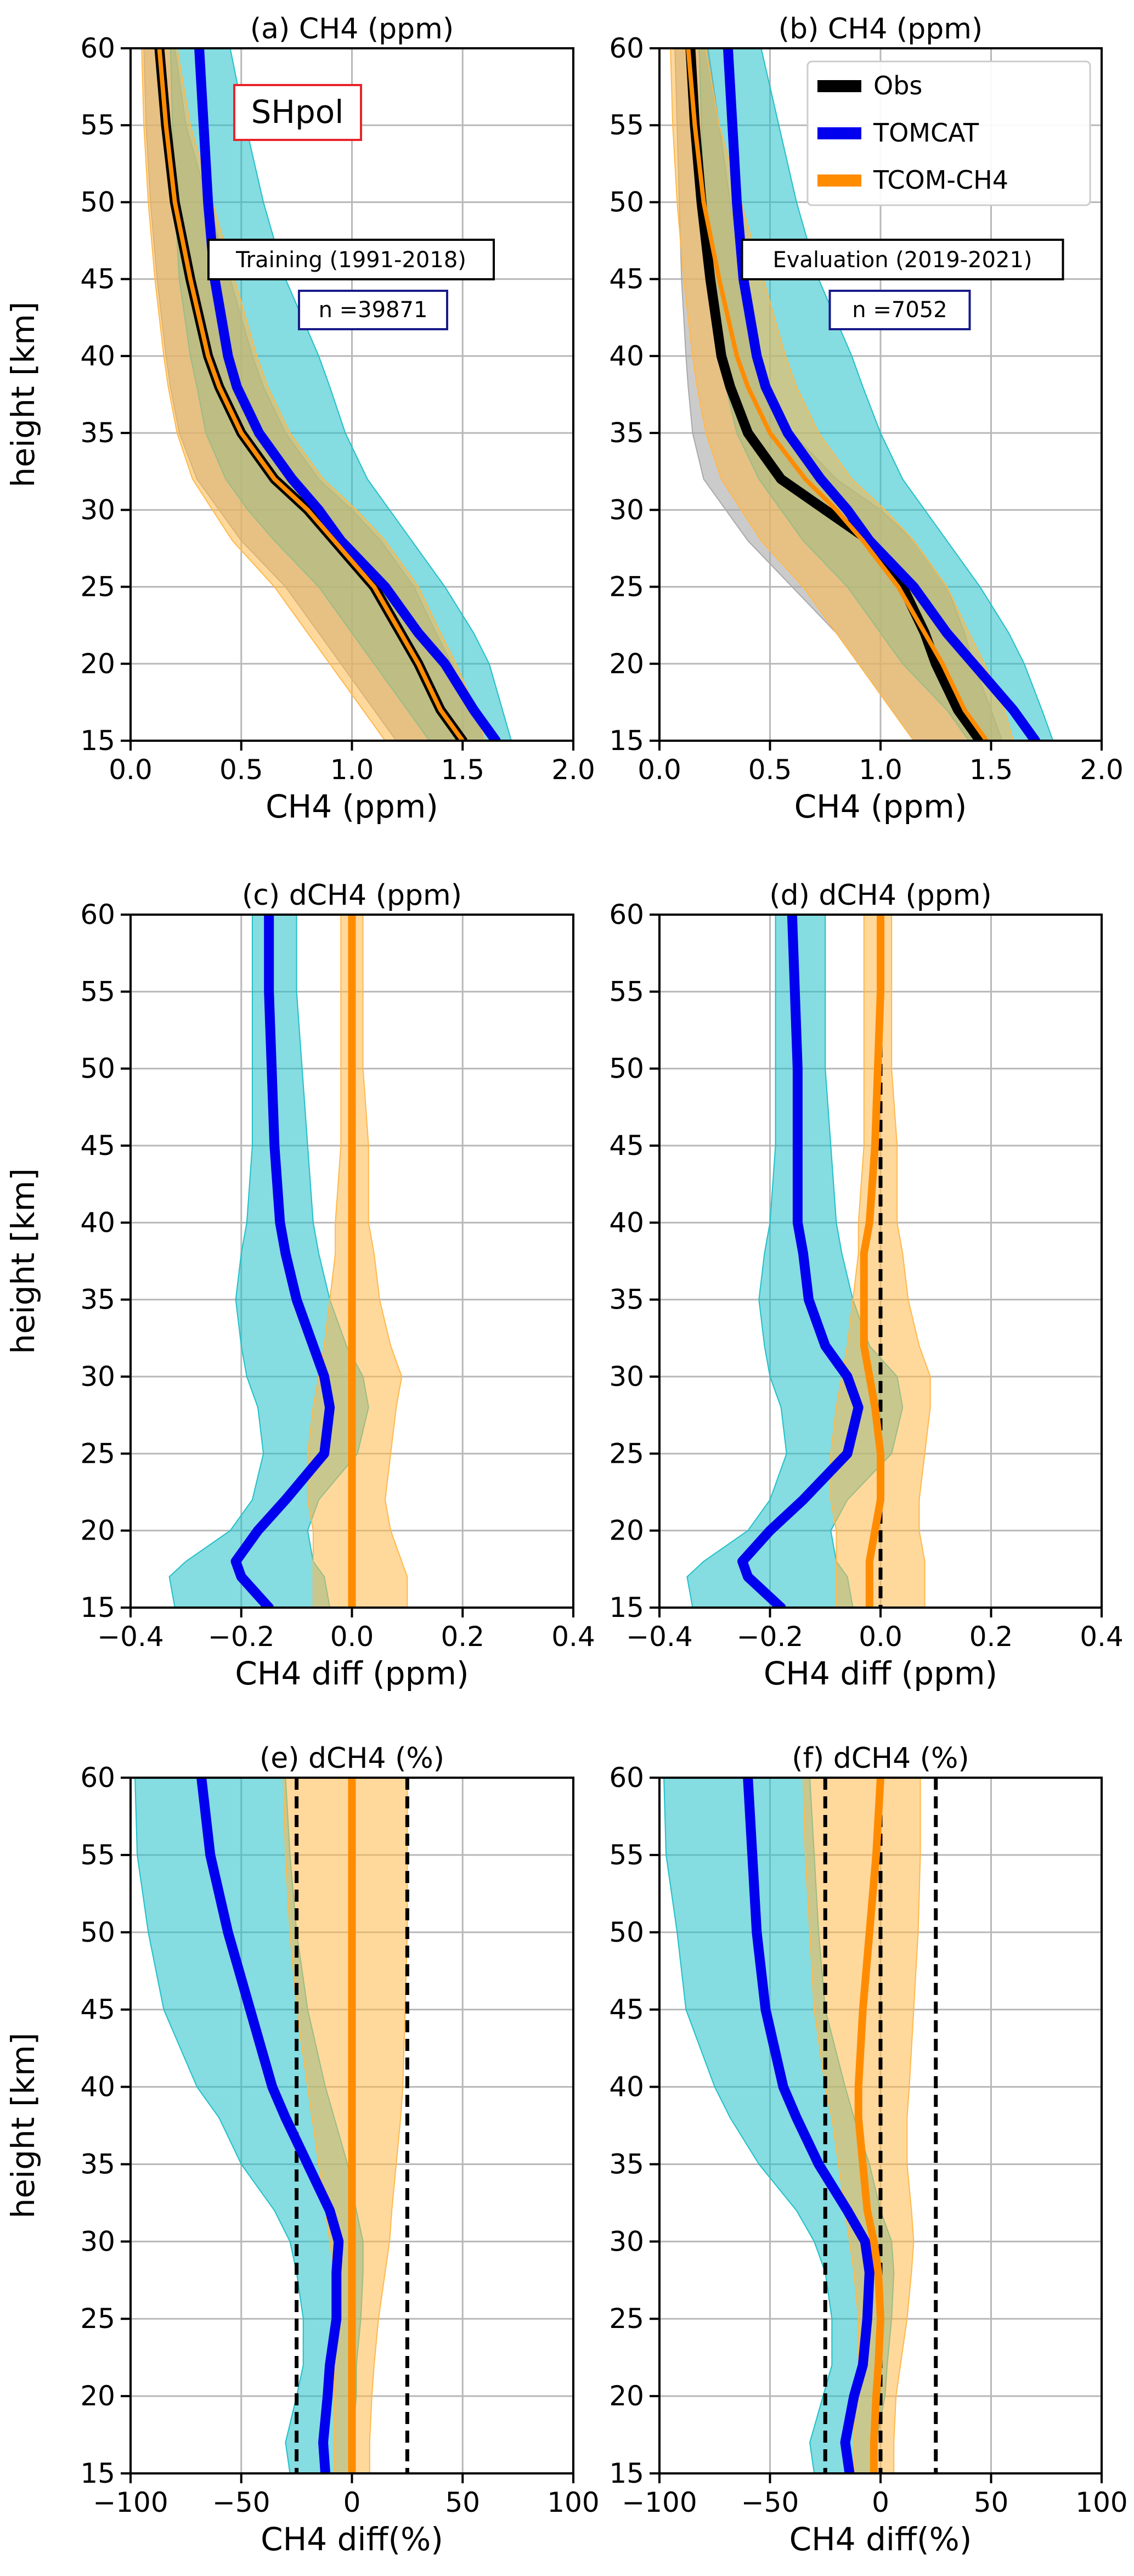 The height and width of the screenshot is (2576, 1134). Describe the element at coordinates (462, 2502) in the screenshot. I see `x-tick-label: 50` at that location.